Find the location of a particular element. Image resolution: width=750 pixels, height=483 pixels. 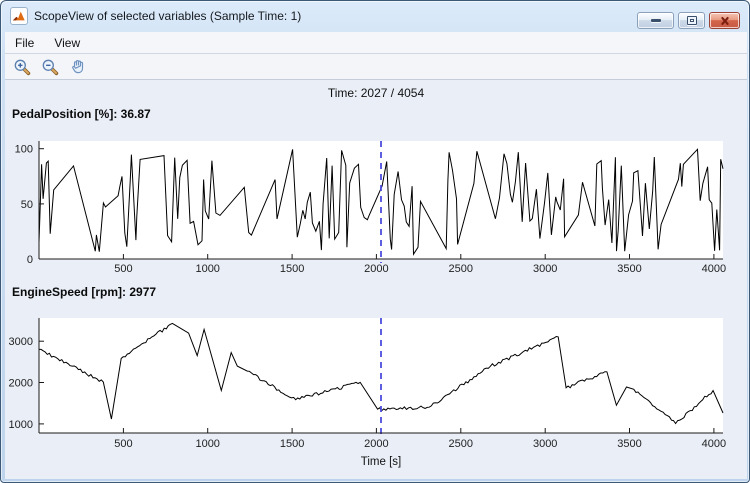

matlab-app-icon is located at coordinates (19, 16).